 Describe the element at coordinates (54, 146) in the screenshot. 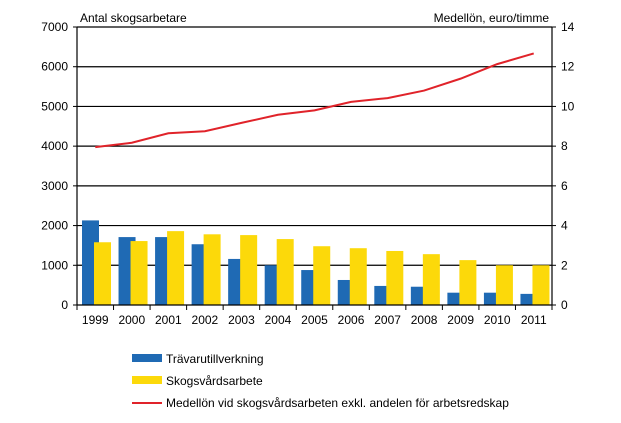

I see `left-tick-label: 4000` at that location.